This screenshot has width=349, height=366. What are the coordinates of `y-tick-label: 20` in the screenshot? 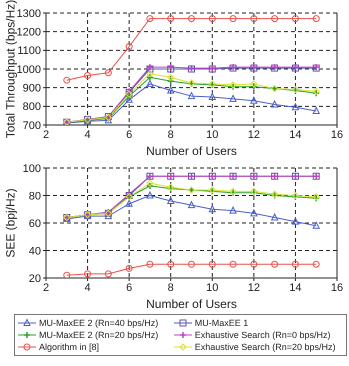 It's located at (34, 278).